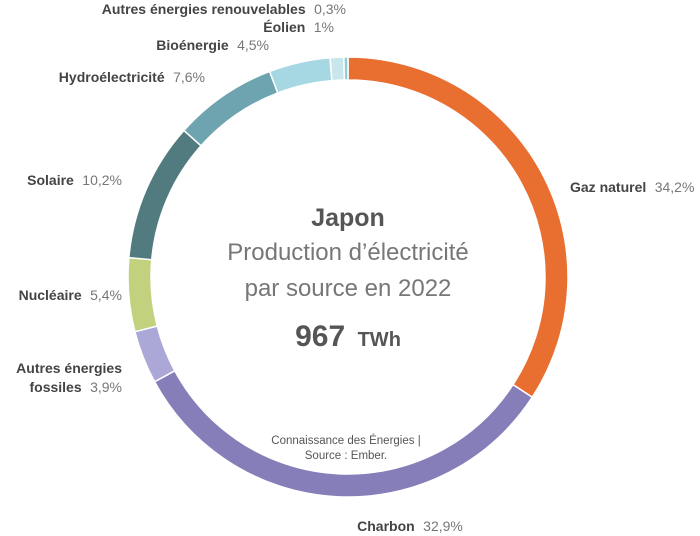 The height and width of the screenshot is (536, 700). Describe the element at coordinates (379, 340) in the screenshot. I see `total-unit: TWh` at that location.